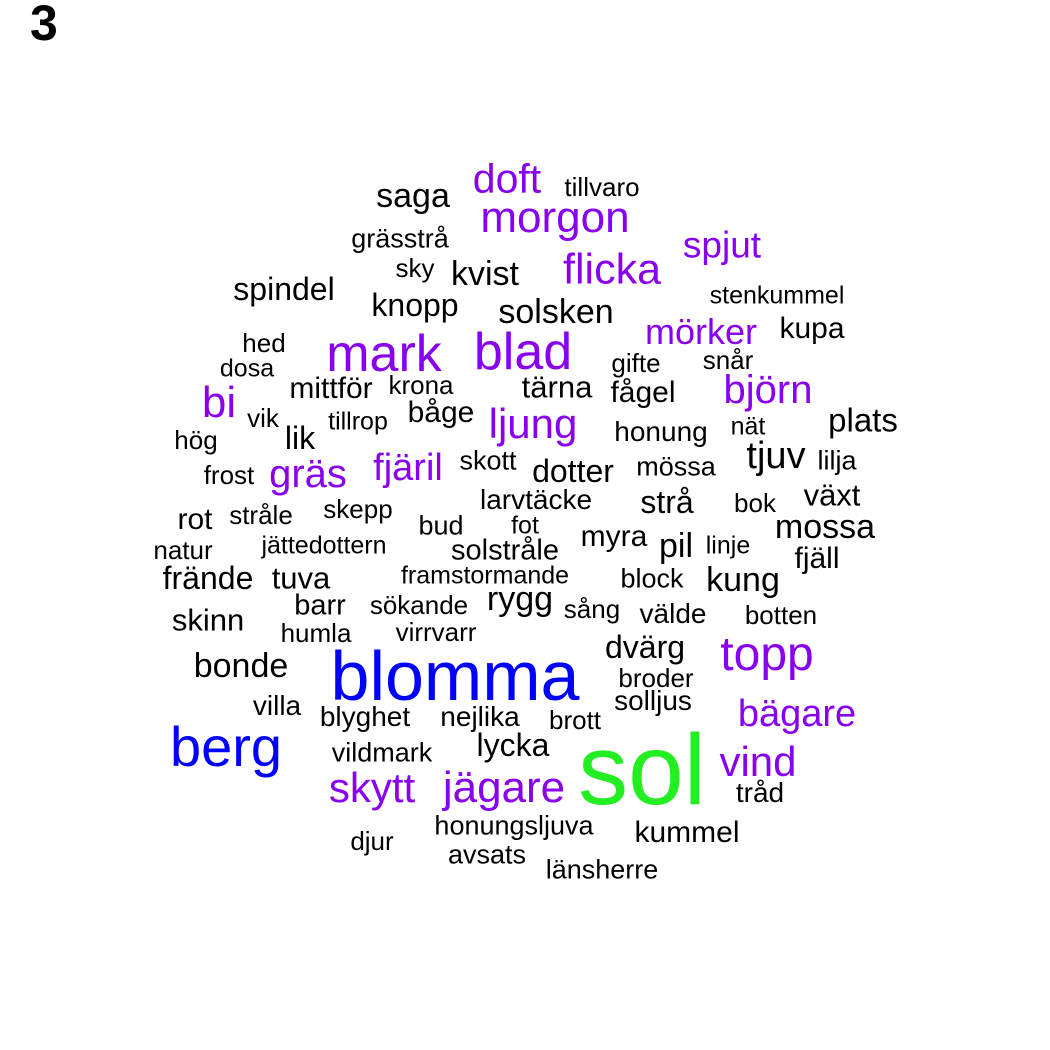 The height and width of the screenshot is (1050, 1050). What do you see at coordinates (777, 295) in the screenshot?
I see `word-stenkummel: stenkummel` at bounding box center [777, 295].